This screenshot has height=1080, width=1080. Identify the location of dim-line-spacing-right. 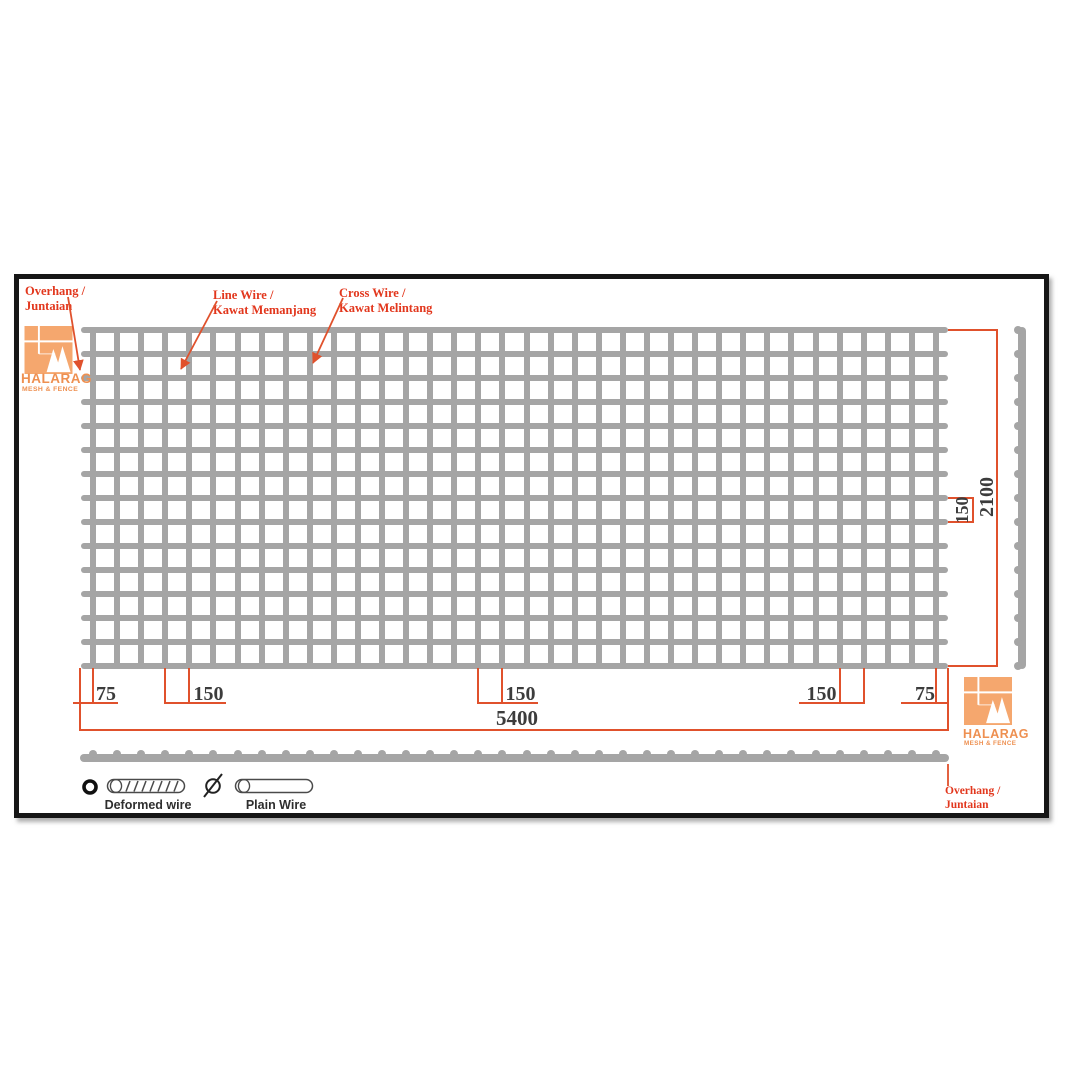
(832, 703).